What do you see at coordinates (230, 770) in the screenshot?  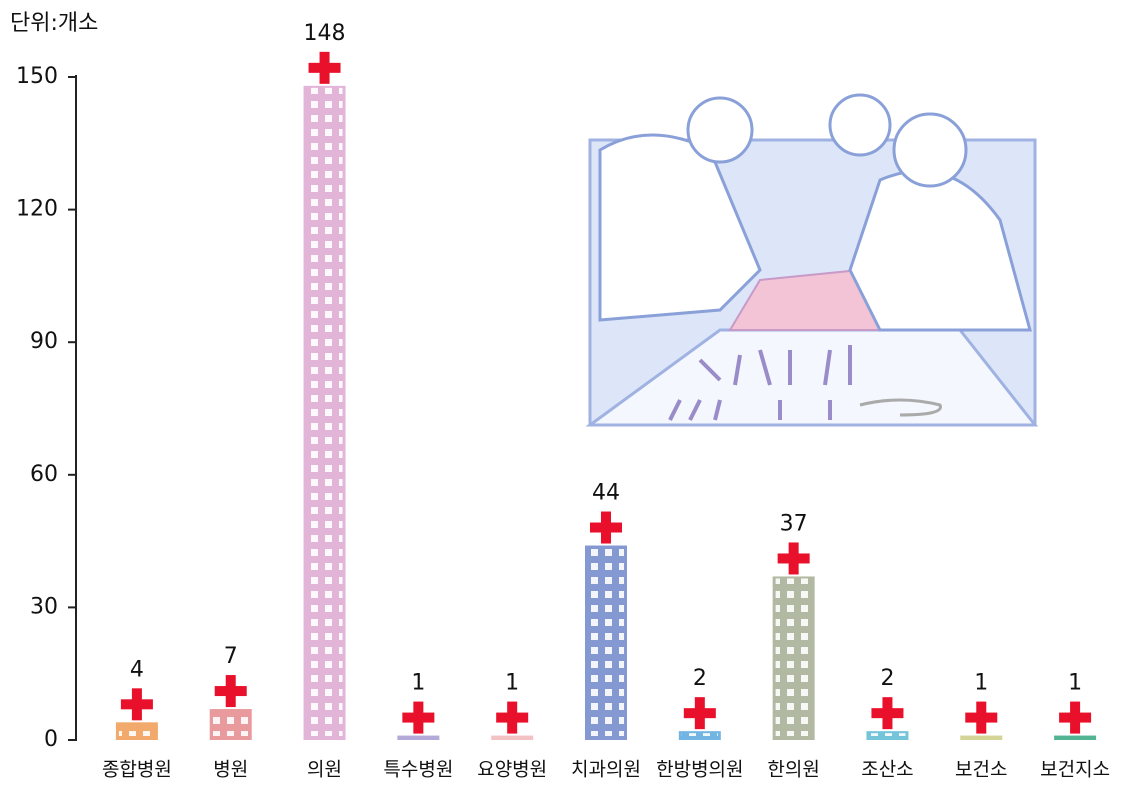 I see `x-tick-label: 병원` at bounding box center [230, 770].